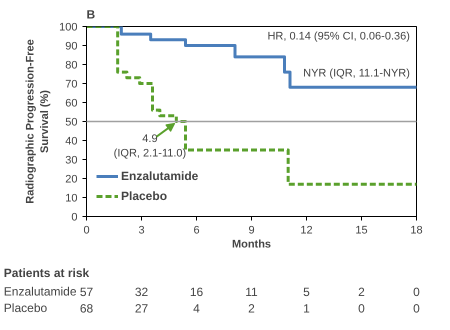  I want to click on annotation: NYR (IQR, 11.1-NYR), so click(356, 74).